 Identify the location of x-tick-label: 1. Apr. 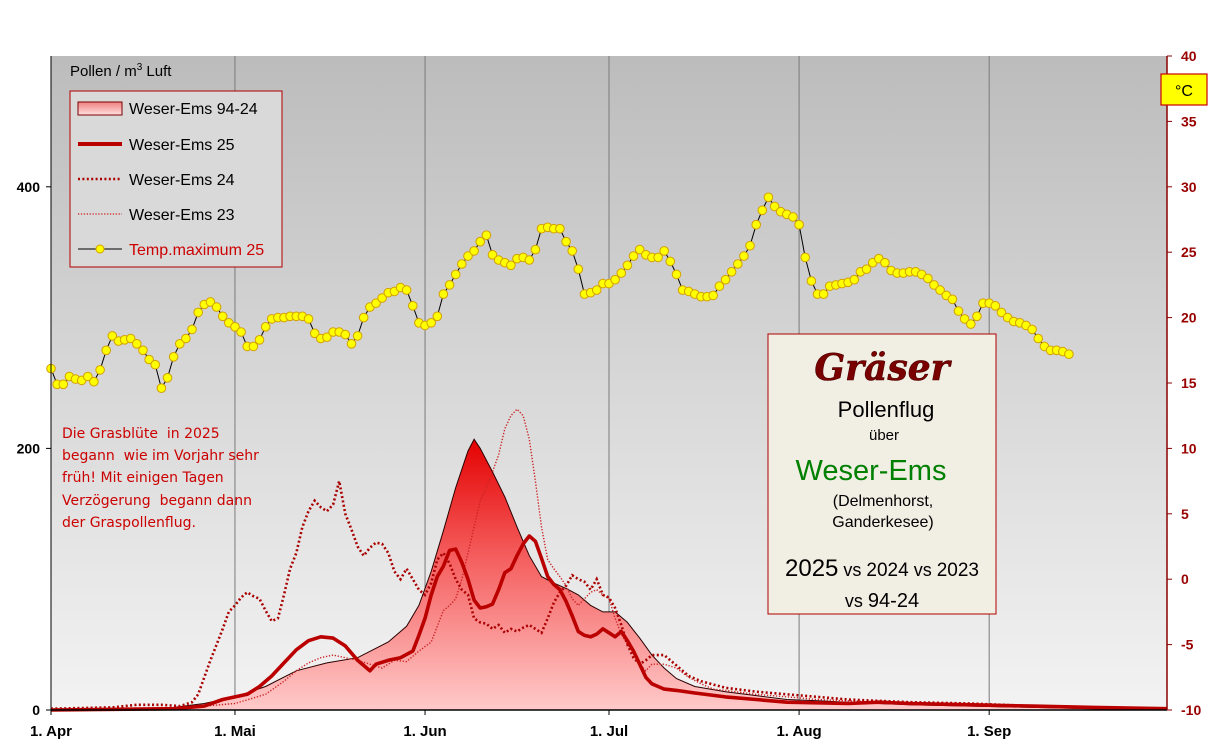
(51, 731).